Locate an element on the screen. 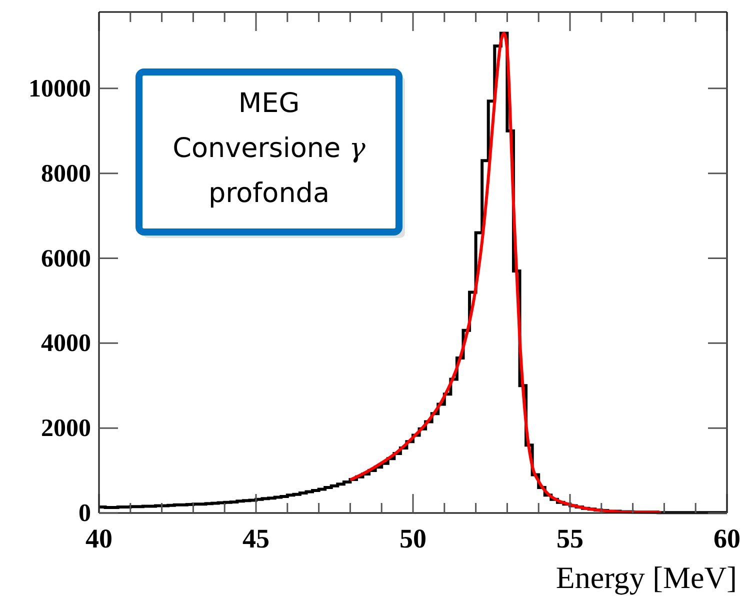 The image size is (742, 602). x-tick-label: 50 is located at coordinates (413, 538).